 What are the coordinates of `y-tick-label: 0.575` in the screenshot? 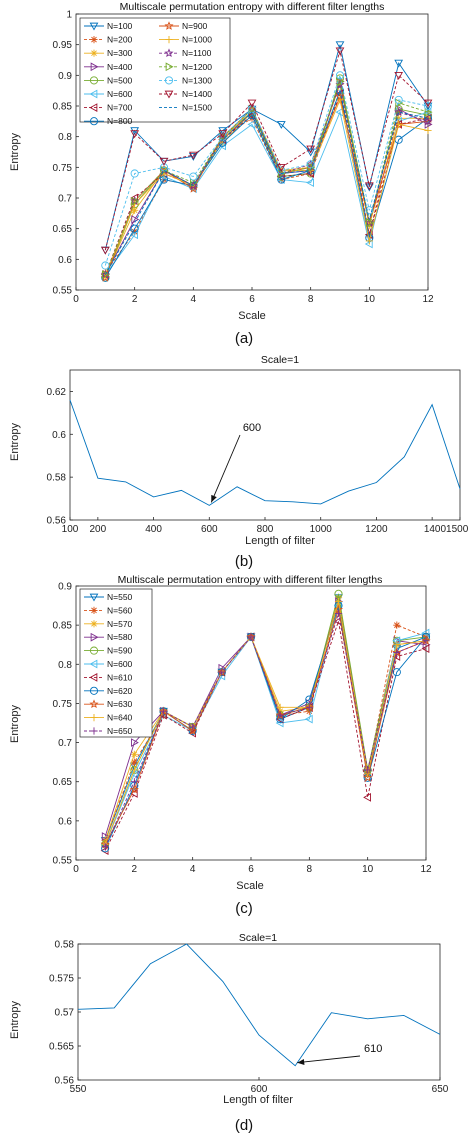 It's located at (61, 979).